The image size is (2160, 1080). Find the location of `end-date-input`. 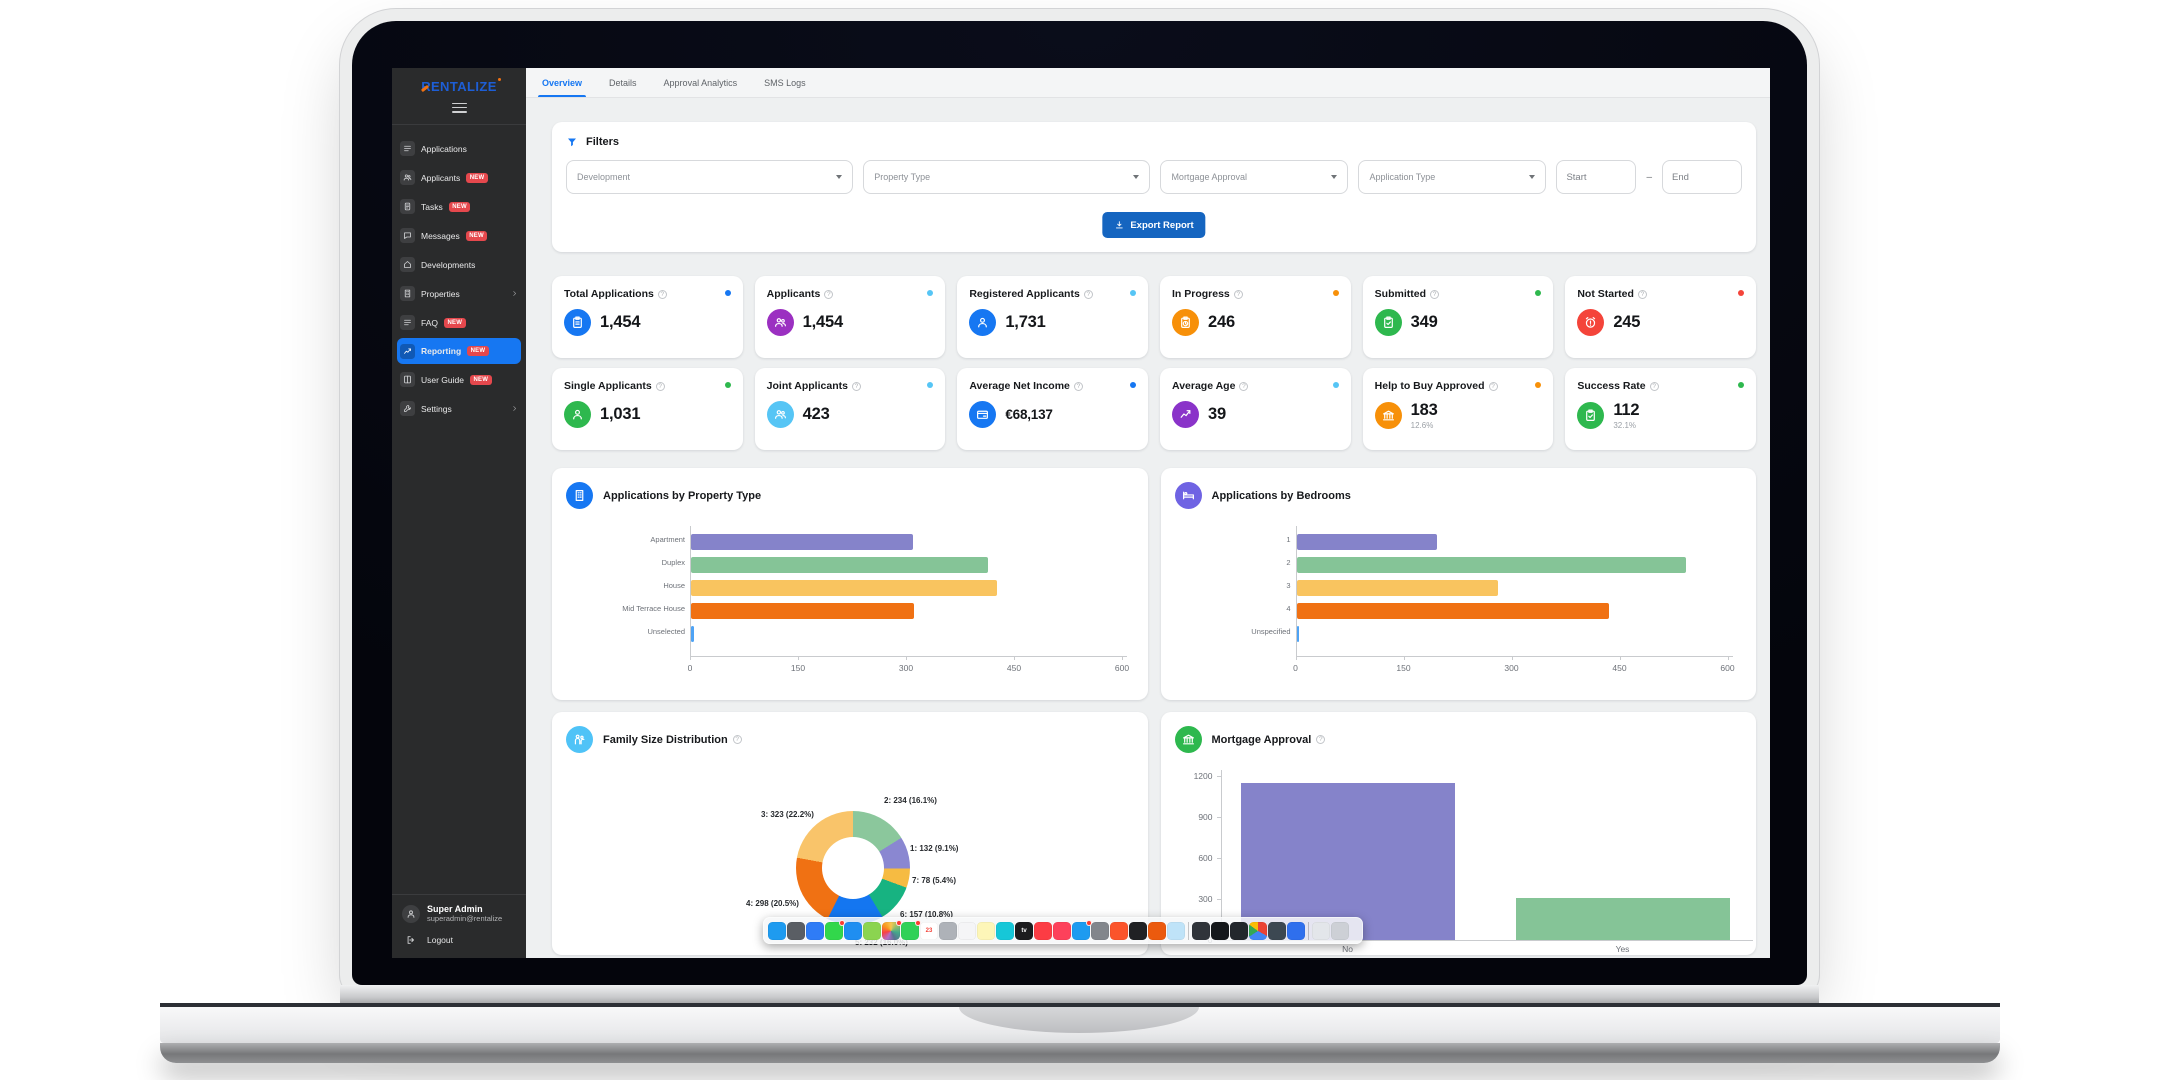

end-date-input is located at coordinates (1702, 177).